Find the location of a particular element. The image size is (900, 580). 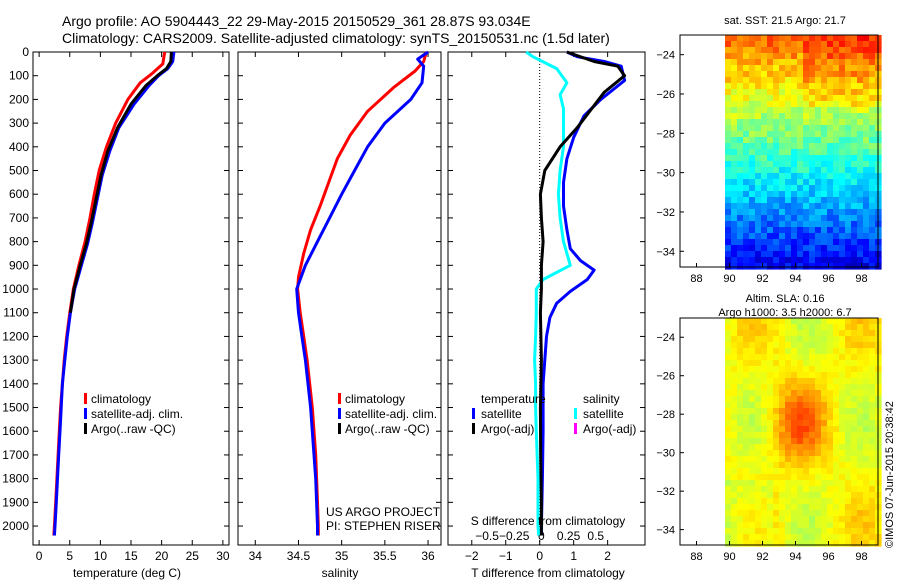

series-line-temperature-satellite is located at coordinates (583, 293).